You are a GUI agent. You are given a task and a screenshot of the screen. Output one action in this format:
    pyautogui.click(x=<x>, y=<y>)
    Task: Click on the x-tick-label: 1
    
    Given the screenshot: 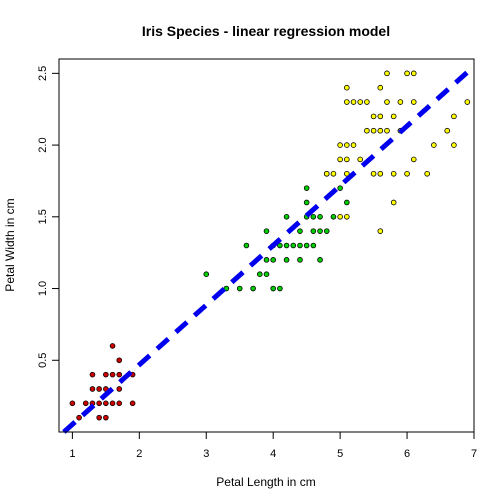 What is the action you would take?
    pyautogui.click(x=72, y=454)
    